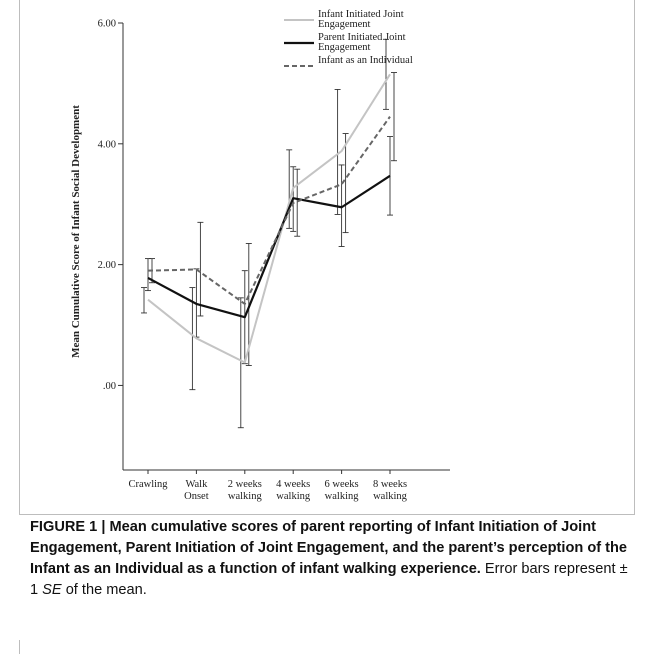 The width and height of the screenshot is (652, 654). Describe the element at coordinates (293, 496) in the screenshot. I see `x-tick-label-3-1: walking` at that location.